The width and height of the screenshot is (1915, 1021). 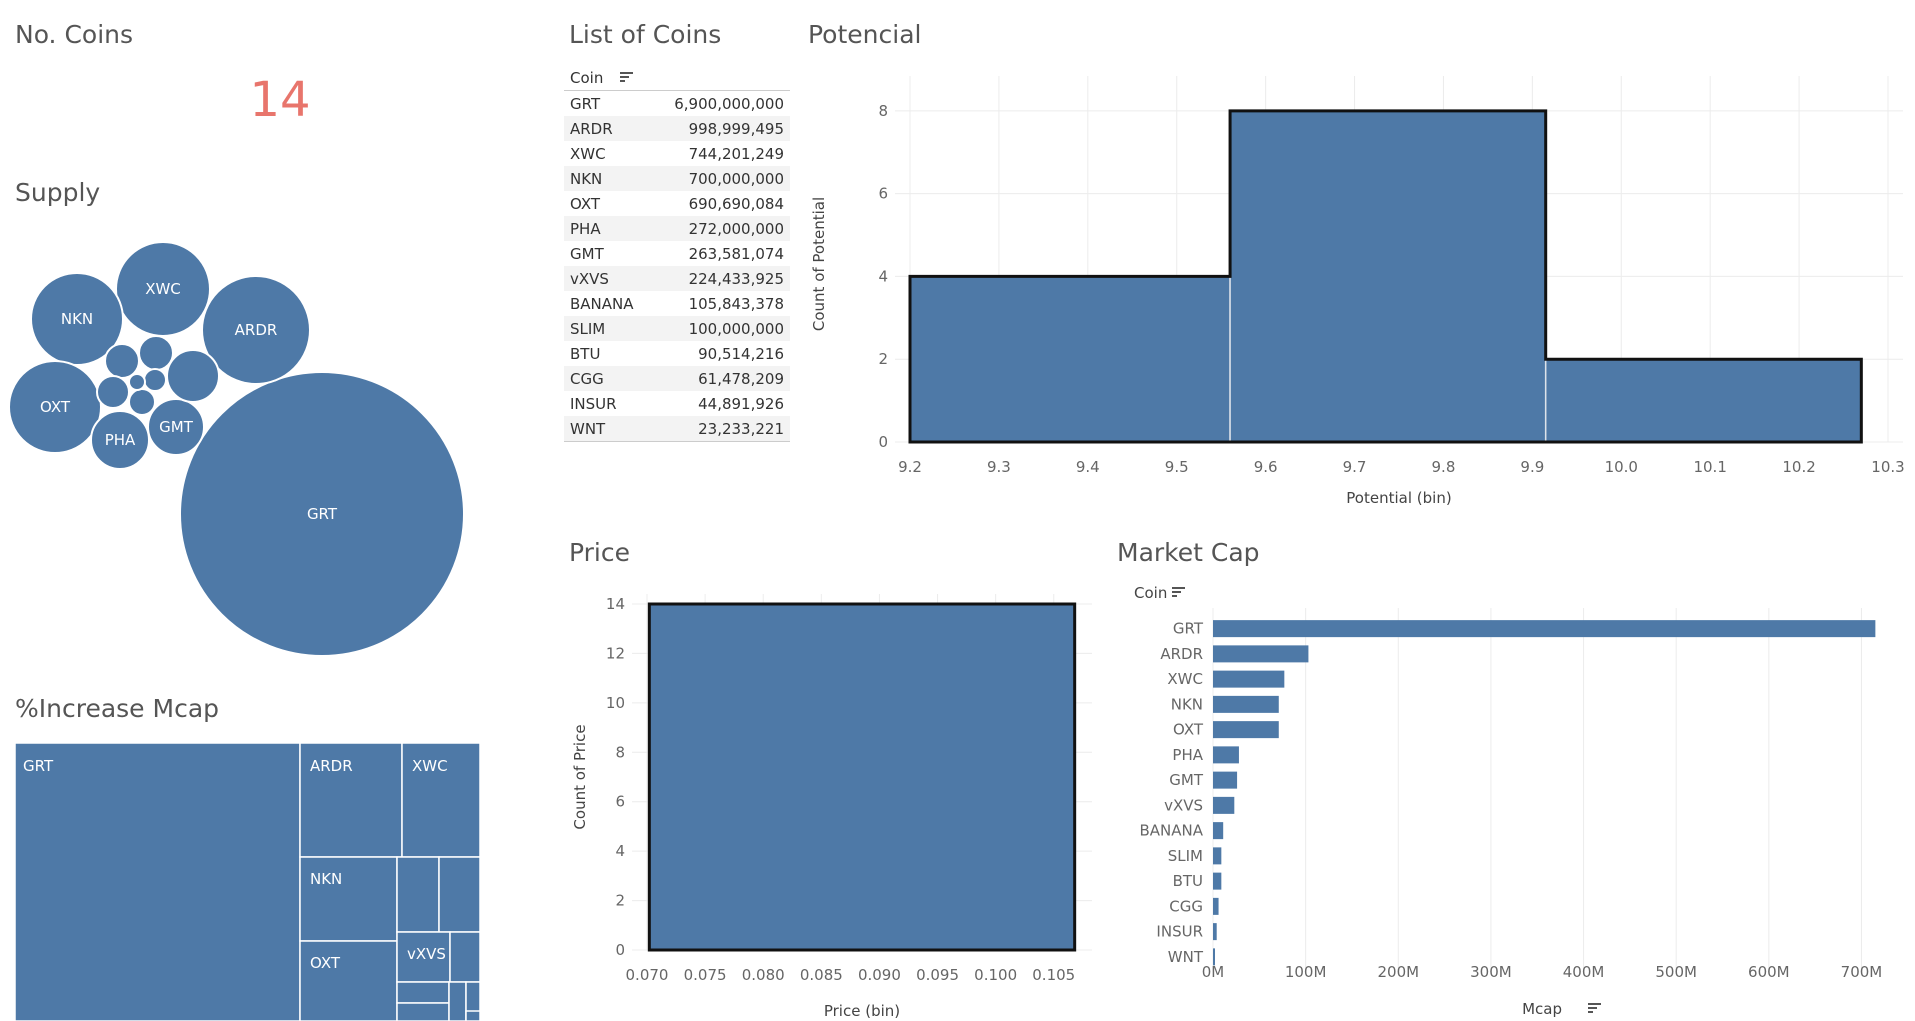 What do you see at coordinates (677, 253) in the screenshot?
I see `table-row: GMT 263,581,074` at bounding box center [677, 253].